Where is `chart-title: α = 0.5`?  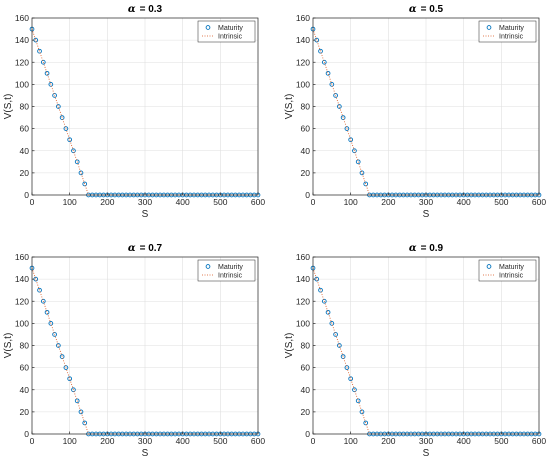 chart-title: α = 0.5 is located at coordinates (426, 9).